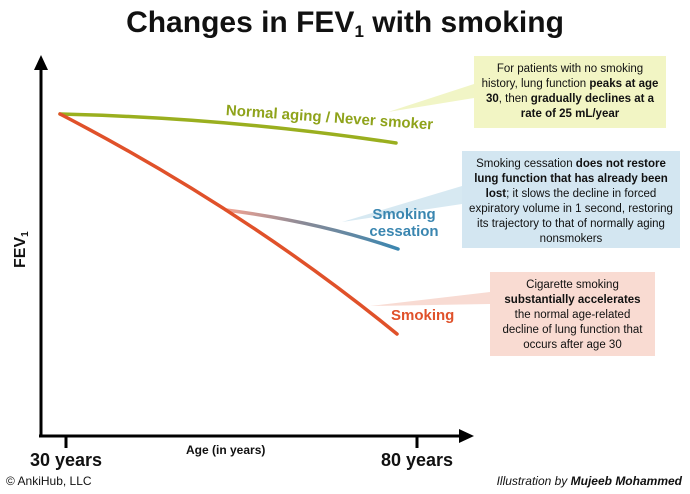 This screenshot has width=690, height=494. What do you see at coordinates (572, 285) in the screenshot?
I see `annotation-text-part: Cigarette smoking` at bounding box center [572, 285].